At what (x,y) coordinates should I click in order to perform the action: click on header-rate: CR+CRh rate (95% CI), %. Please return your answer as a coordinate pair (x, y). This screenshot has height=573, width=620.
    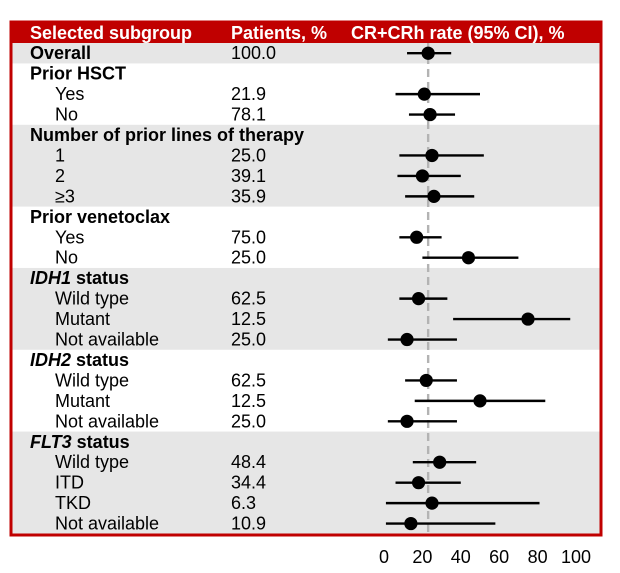
    Looking at the image, I should click on (458, 33).